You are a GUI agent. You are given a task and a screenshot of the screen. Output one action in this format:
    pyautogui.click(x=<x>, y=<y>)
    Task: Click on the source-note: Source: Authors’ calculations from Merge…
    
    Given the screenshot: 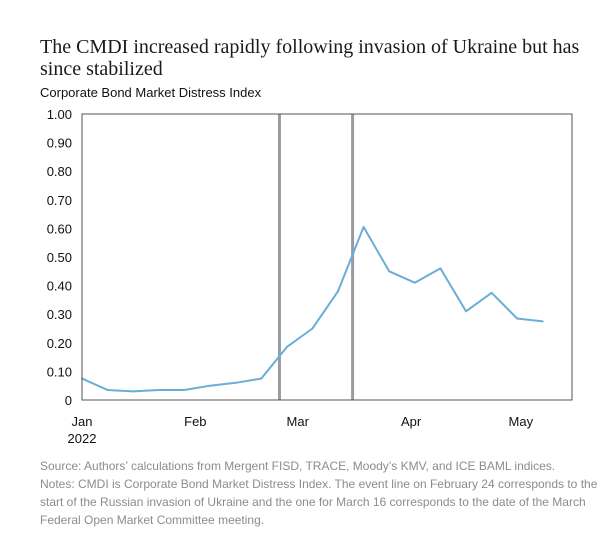 What is the action you would take?
    pyautogui.click(x=298, y=466)
    